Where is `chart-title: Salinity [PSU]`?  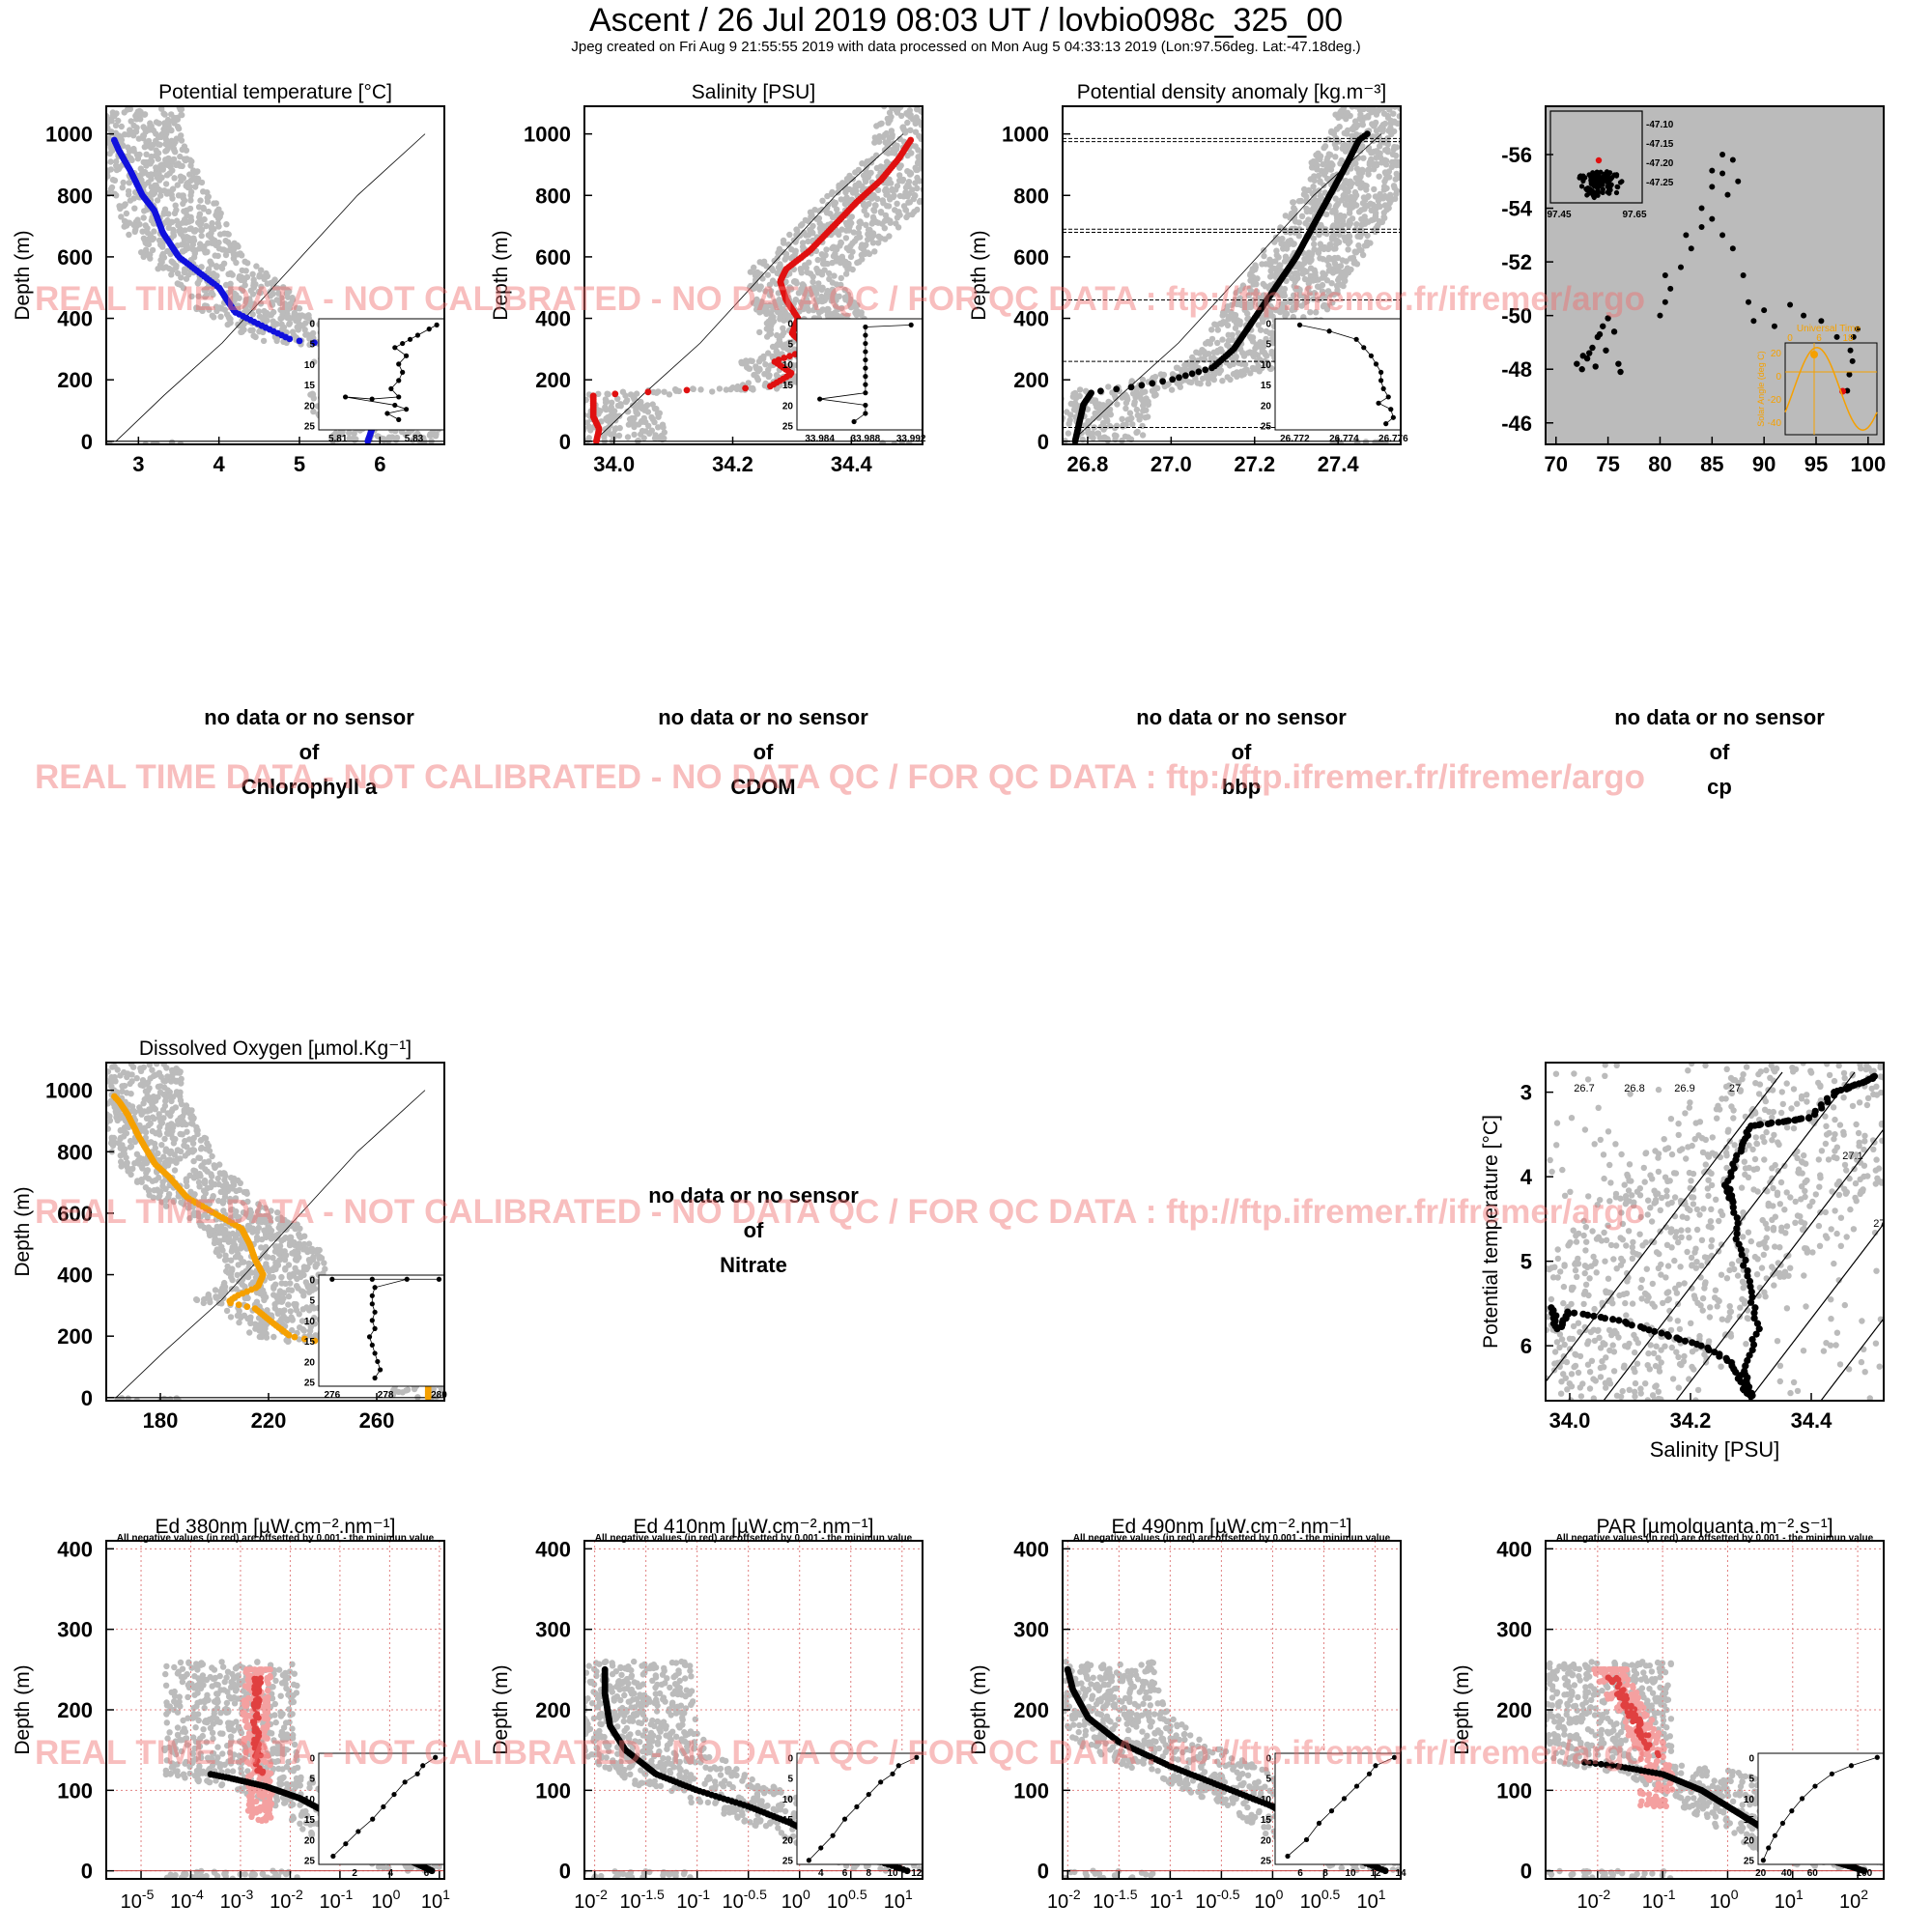 chart-title: Salinity [PSU] is located at coordinates (753, 92).